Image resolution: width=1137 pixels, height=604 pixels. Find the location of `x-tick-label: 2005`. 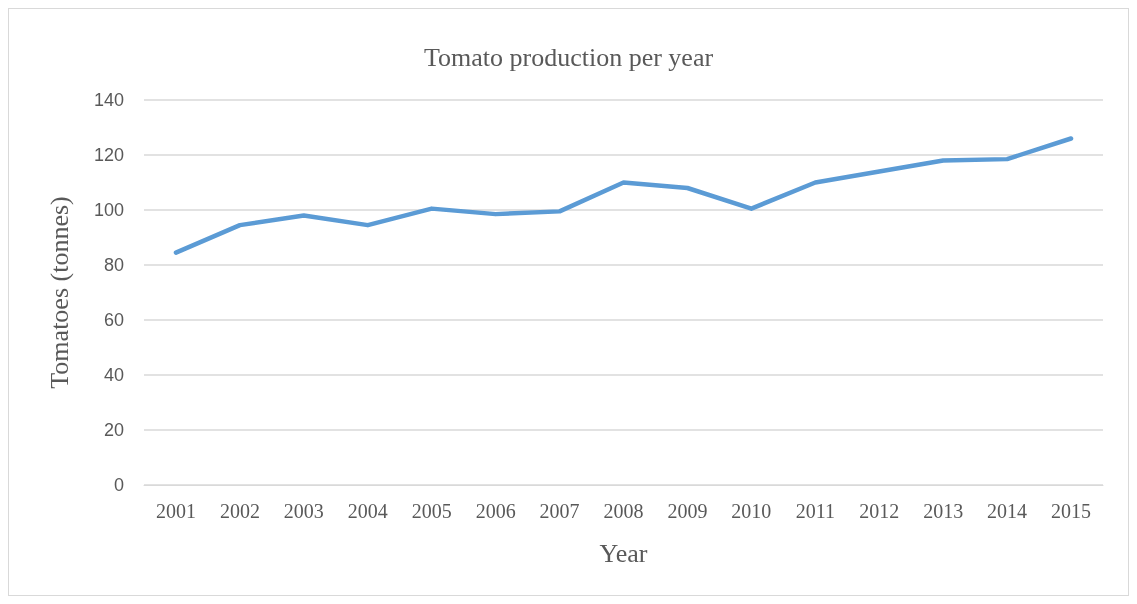

x-tick-label: 2005 is located at coordinates (431, 511).